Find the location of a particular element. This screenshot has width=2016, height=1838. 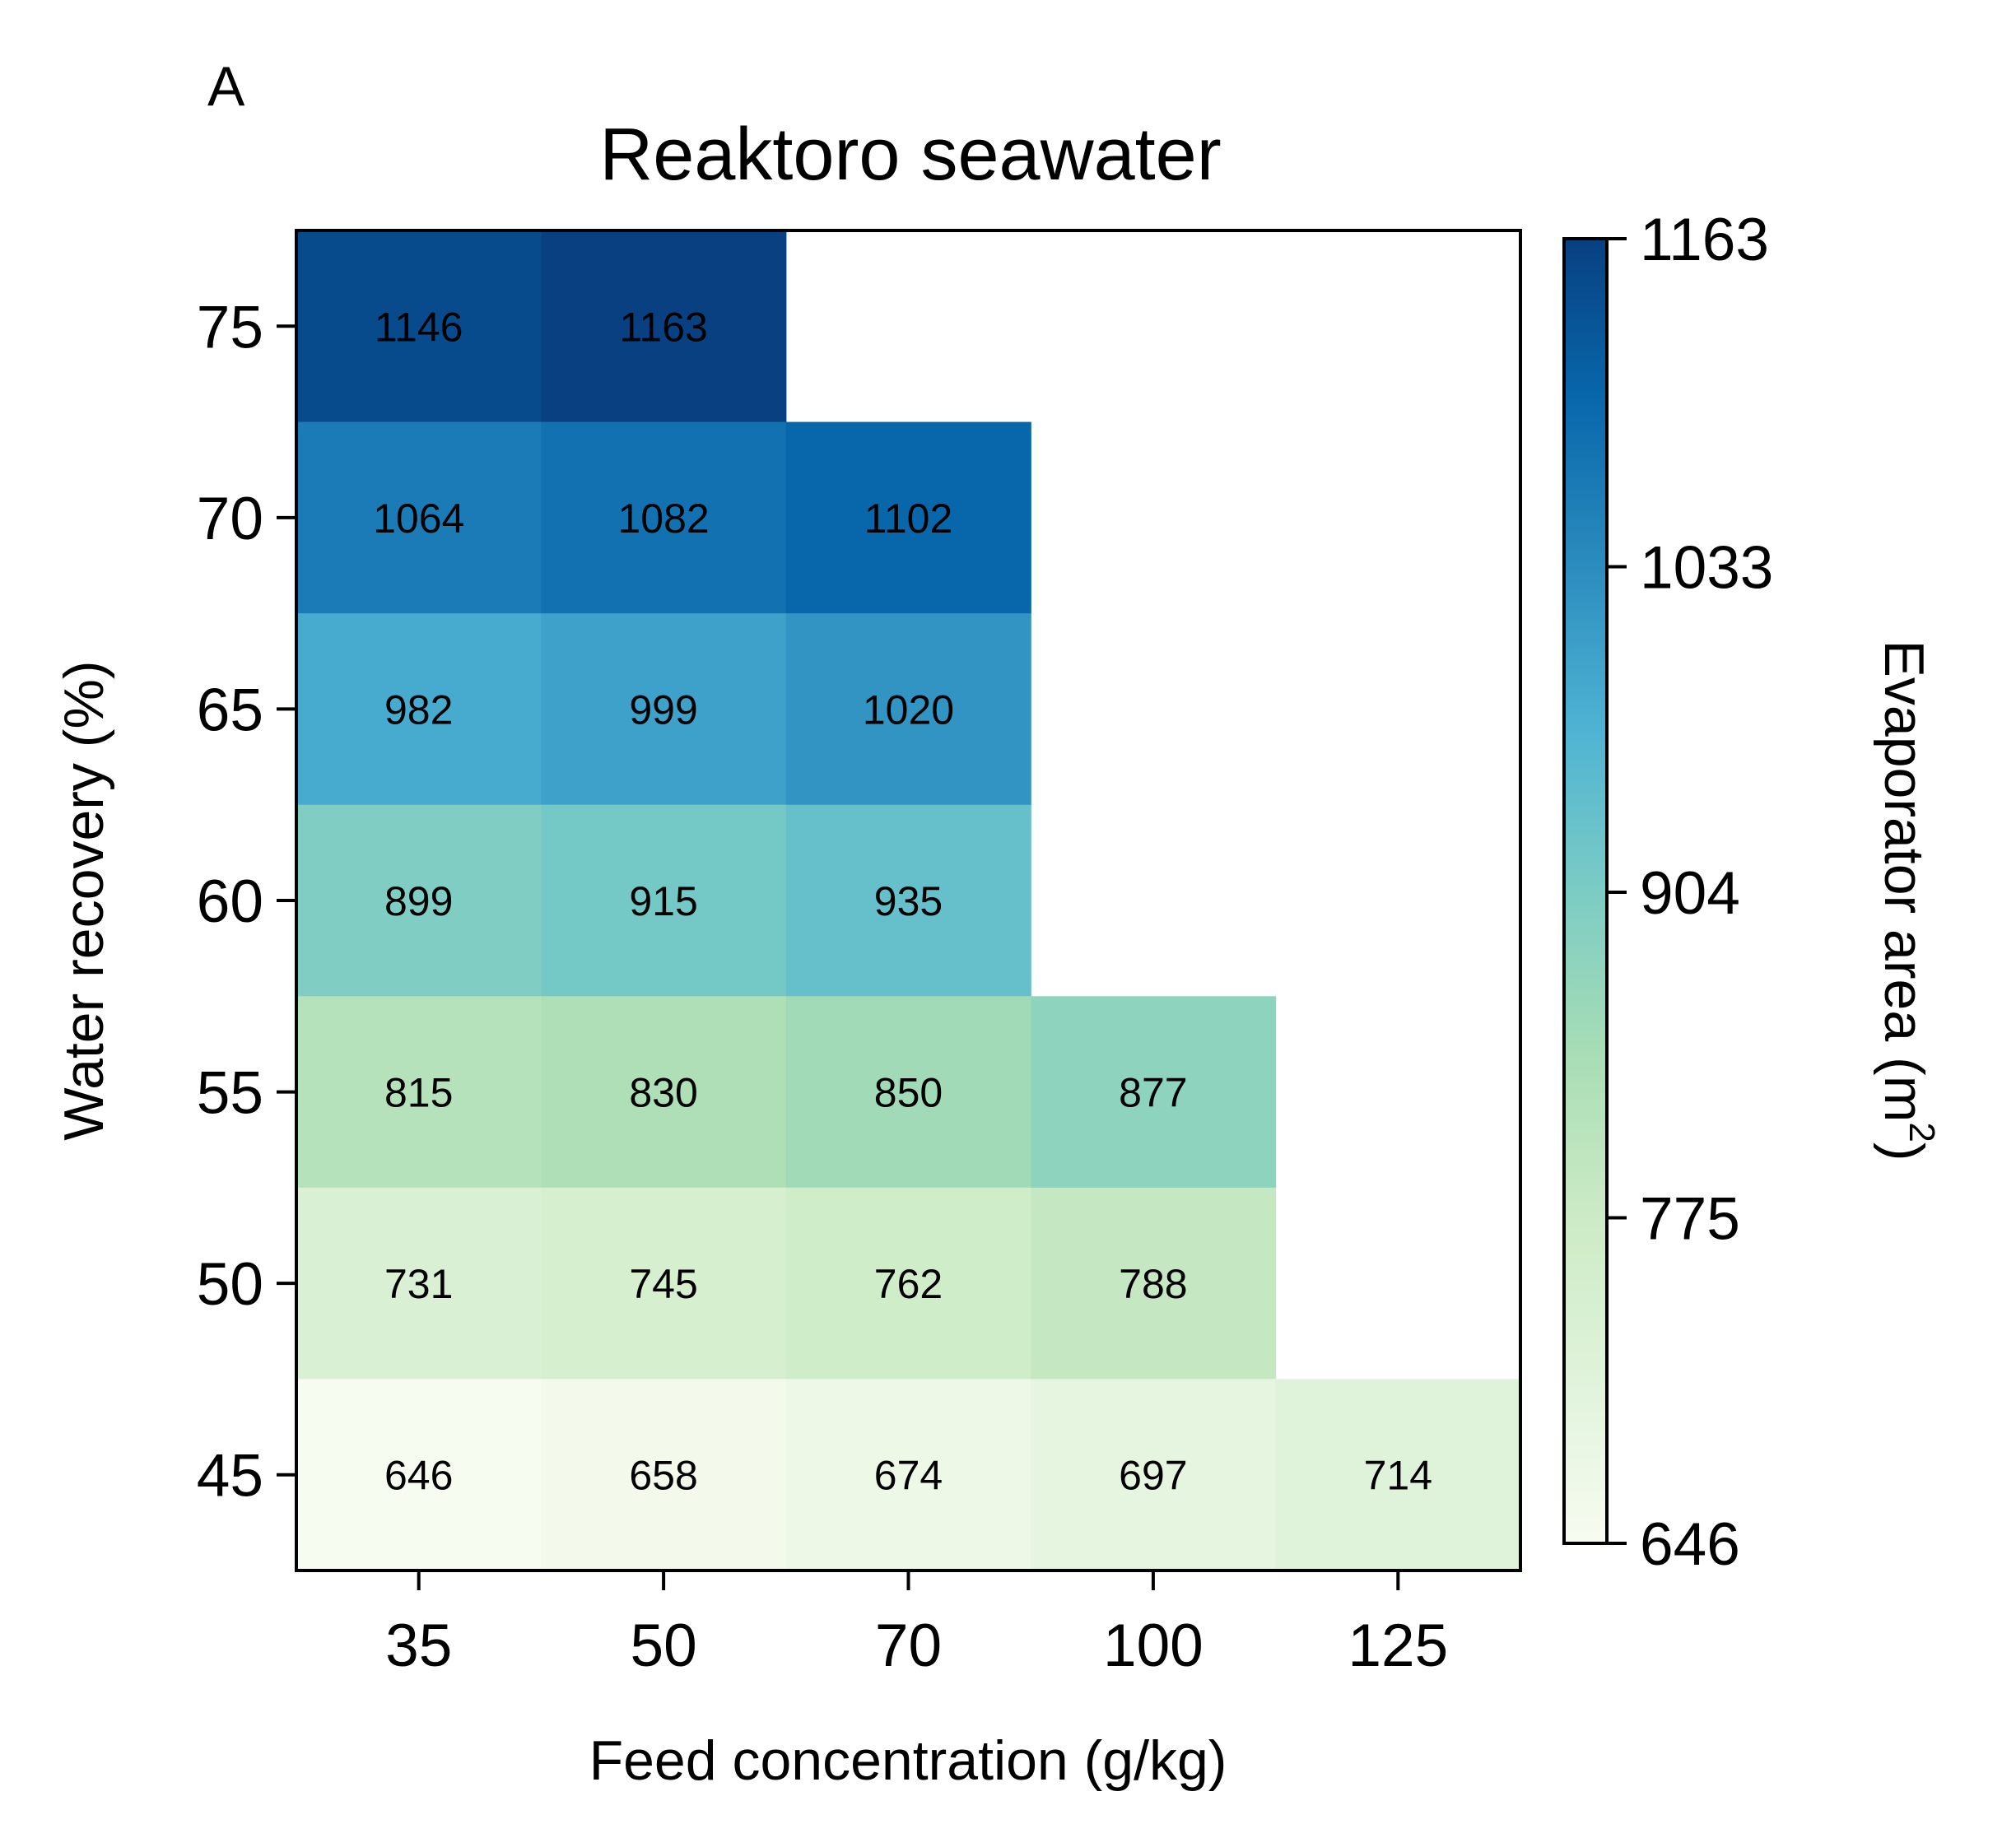

cell-value-label: 982 is located at coordinates (418, 709).